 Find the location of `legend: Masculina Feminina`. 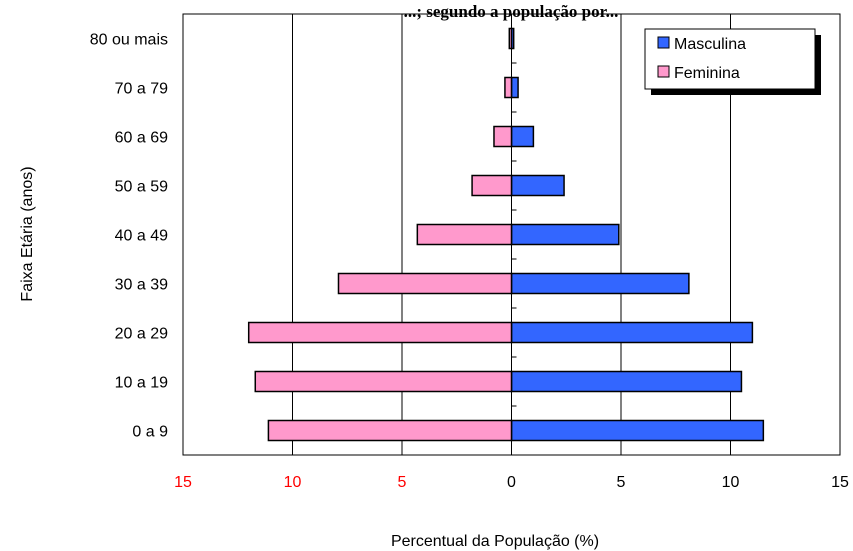

legend: Masculina Feminina is located at coordinates (732, 61).